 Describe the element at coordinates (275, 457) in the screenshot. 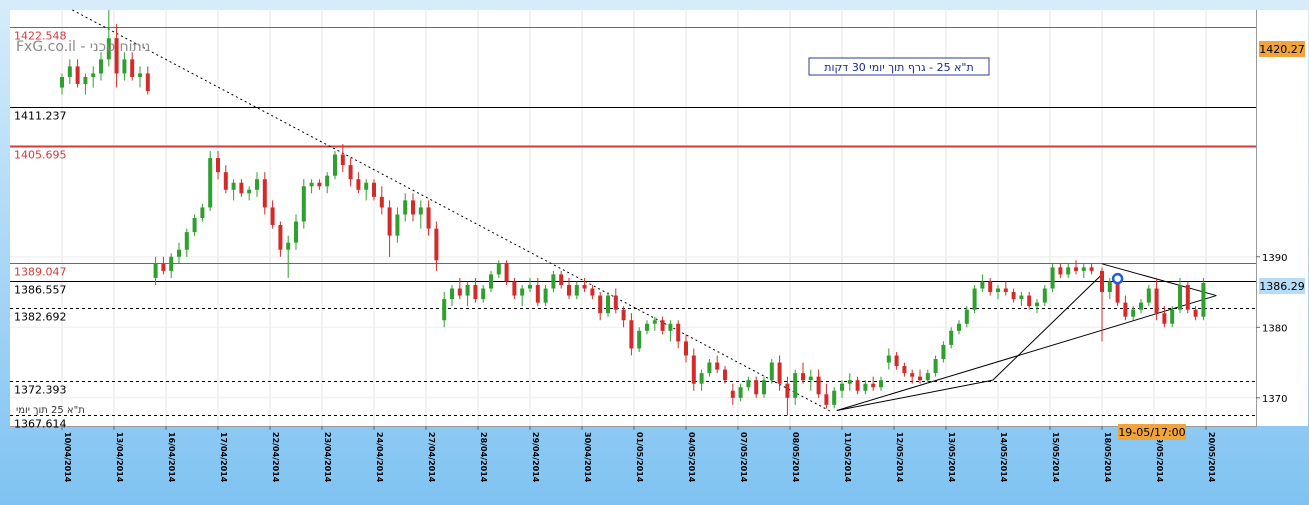

I see `x-tick-label: 22/04/2014` at that location.